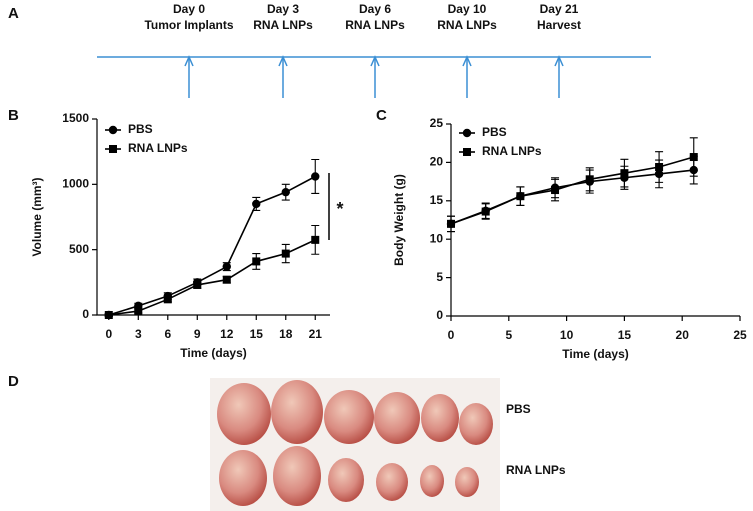 The width and height of the screenshot is (753, 511). Describe the element at coordinates (197, 334) in the screenshot. I see `x-tick-label: 9` at that location.